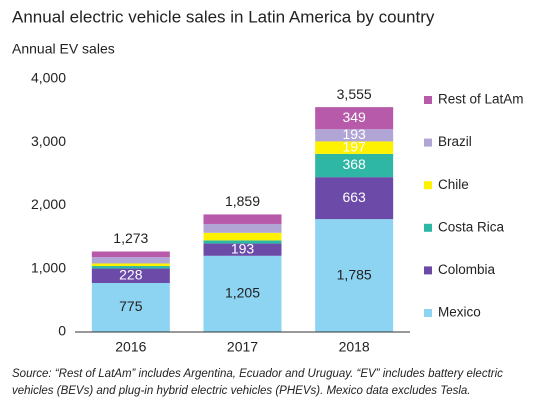 This screenshot has height=411, width=553. Describe the element at coordinates (242, 201) in the screenshot. I see `total-label: 1,859` at that location.